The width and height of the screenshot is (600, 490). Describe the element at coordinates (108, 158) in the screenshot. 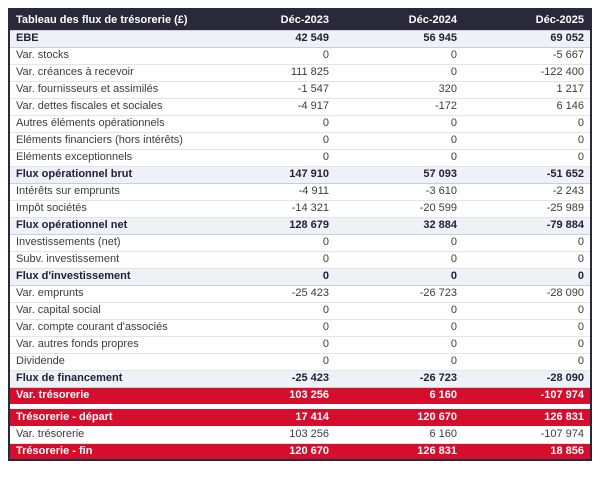

I see `row-label: Eléments exceptionnels` at that location.